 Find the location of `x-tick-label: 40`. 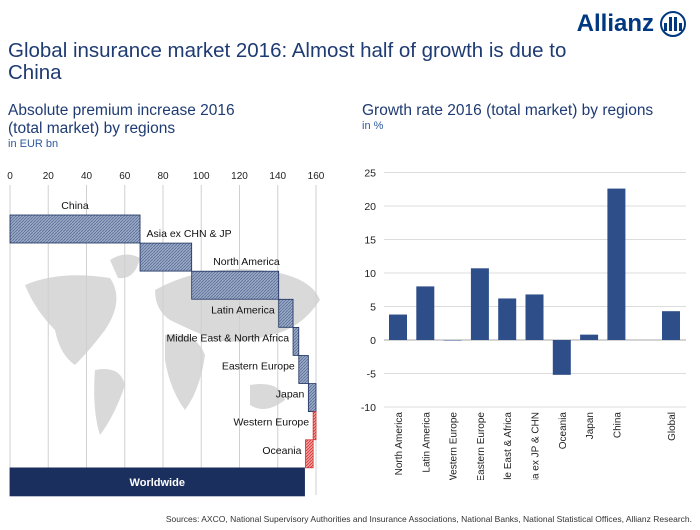

x-tick-label: 40 is located at coordinates (87, 176).